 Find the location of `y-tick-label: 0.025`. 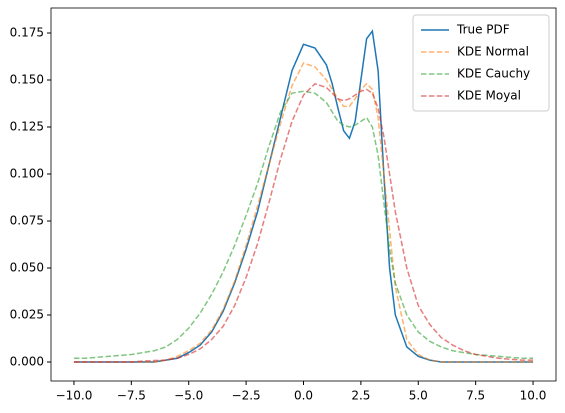

y-tick-label: 0.025 is located at coordinates (27, 315).